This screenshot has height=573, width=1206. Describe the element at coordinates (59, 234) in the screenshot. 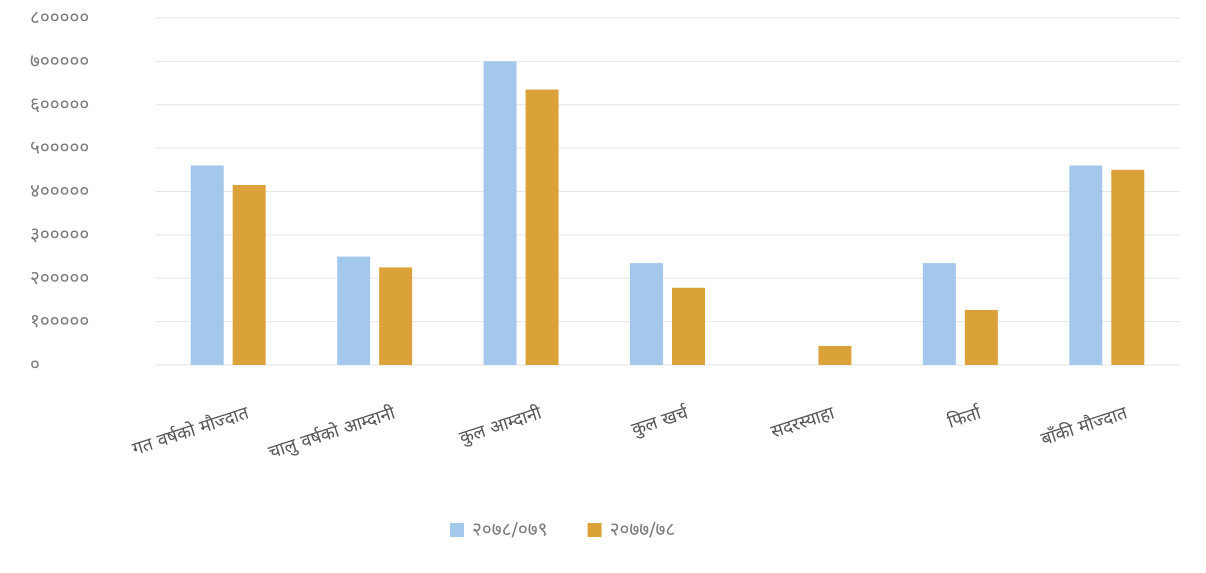

I see `y-tick-label: ३०००००` at that location.